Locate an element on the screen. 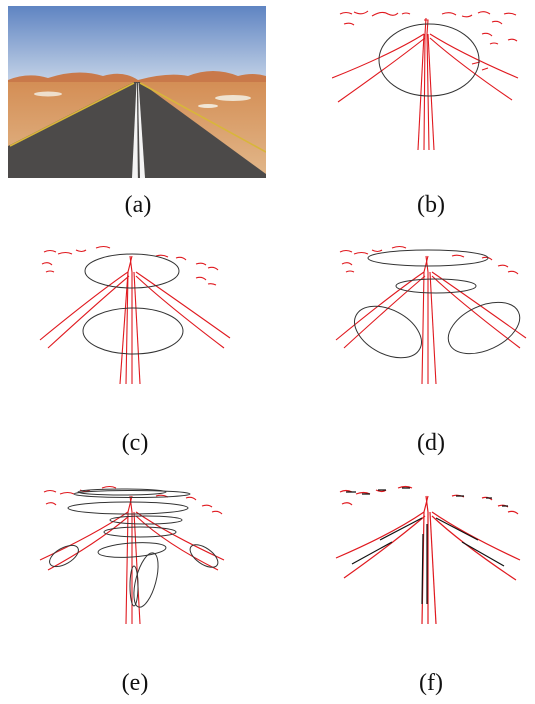  edge-map-c is located at coordinates (135, 315).